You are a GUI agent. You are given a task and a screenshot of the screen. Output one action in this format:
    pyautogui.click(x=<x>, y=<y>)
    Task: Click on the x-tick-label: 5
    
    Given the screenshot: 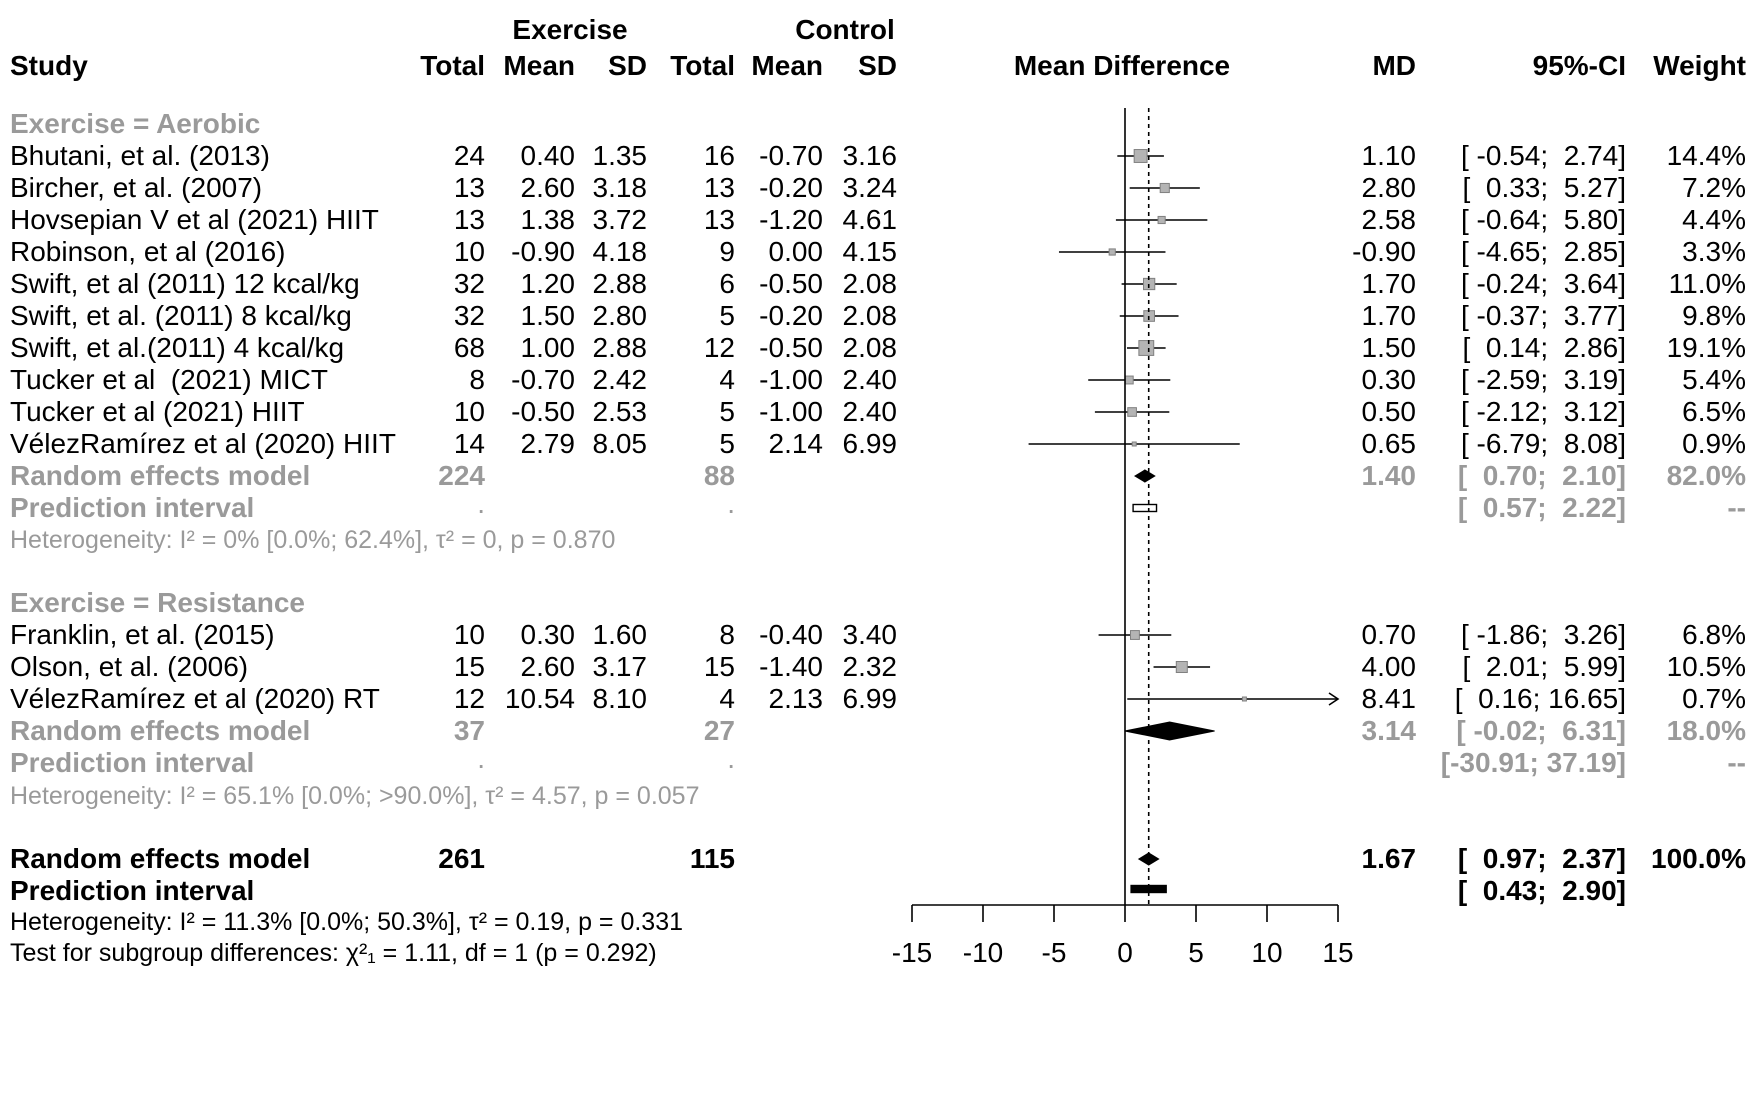 What is the action you would take?
    pyautogui.click(x=1196, y=952)
    